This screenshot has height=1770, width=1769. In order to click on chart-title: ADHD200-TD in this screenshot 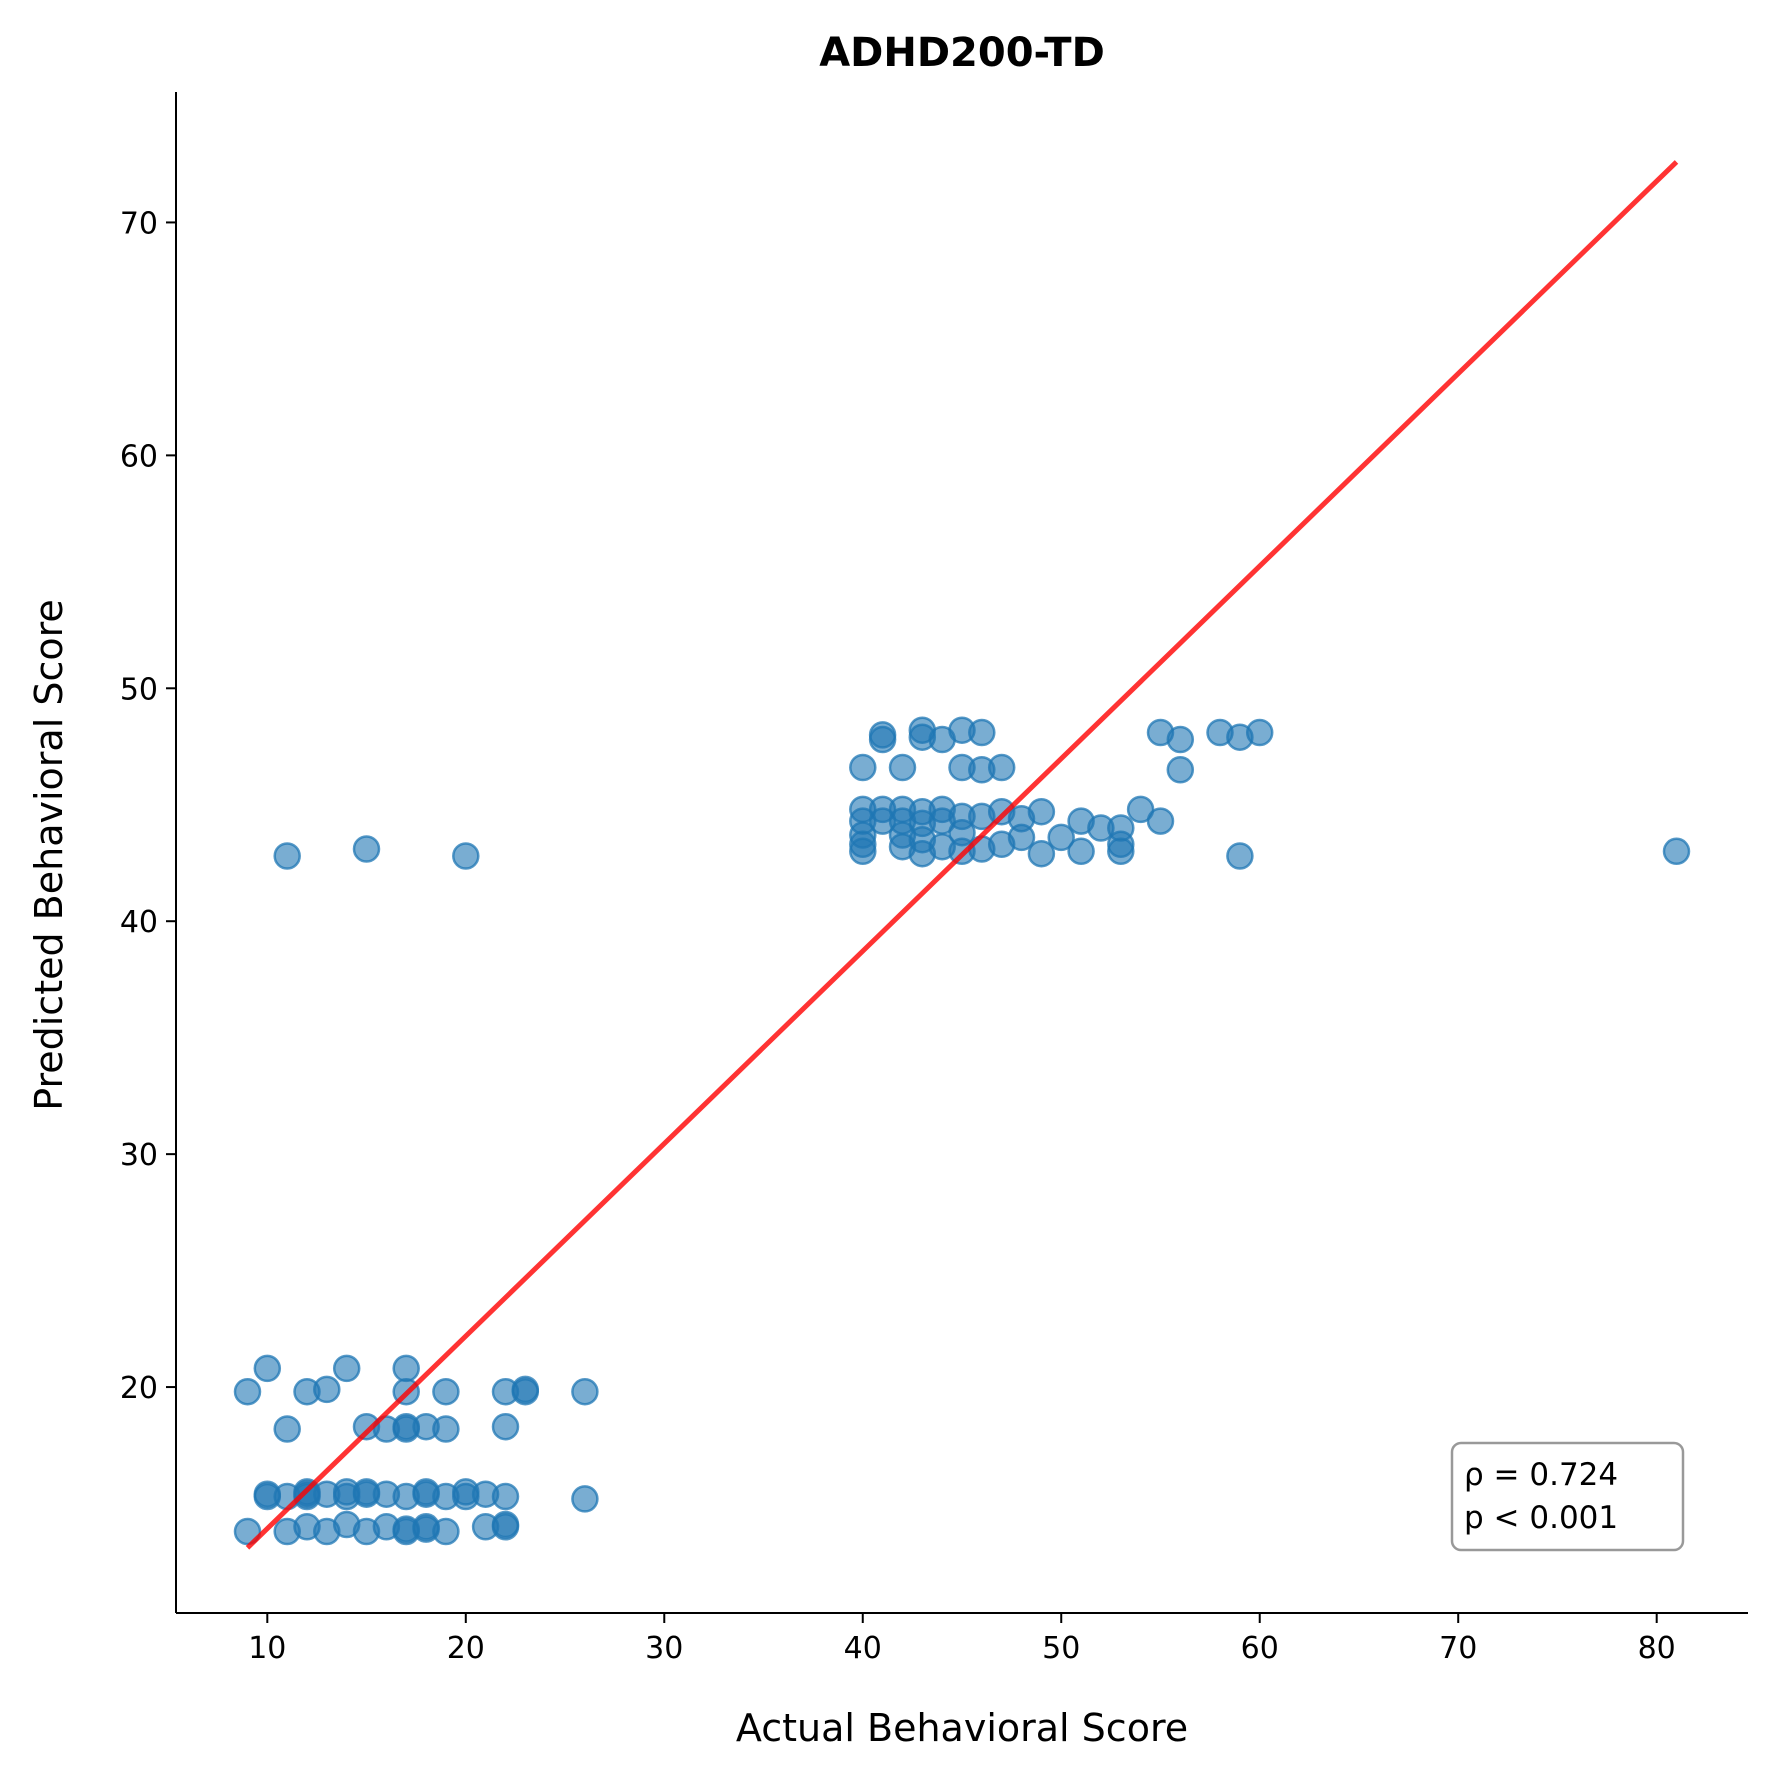, I will do `click(962, 53)`.